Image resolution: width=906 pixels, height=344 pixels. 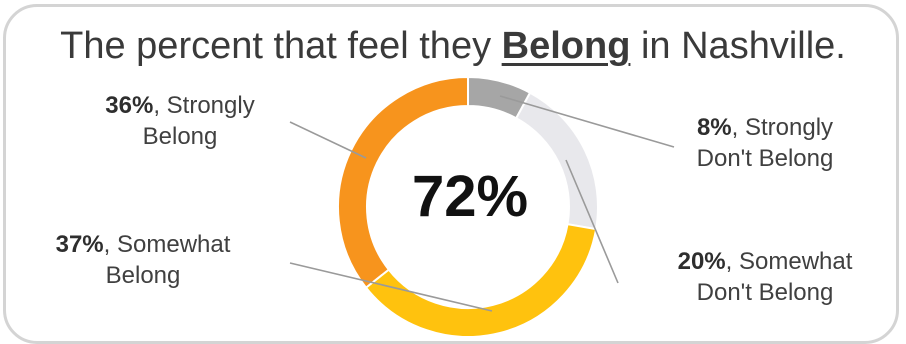 I want to click on label-pct: 37%, so click(x=79, y=244).